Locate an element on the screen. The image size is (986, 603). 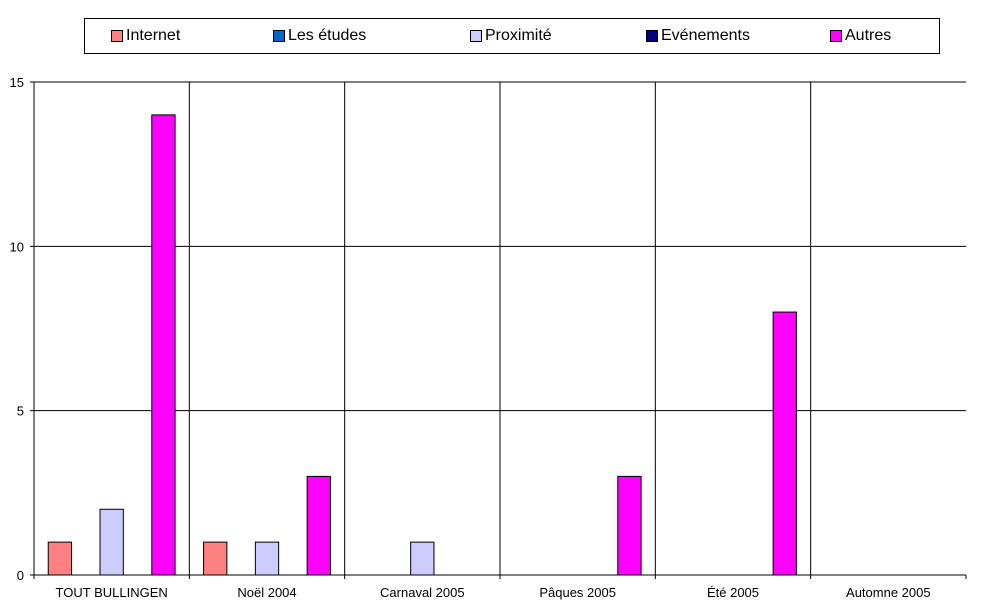
legend-item: Proximité is located at coordinates (511, 36).